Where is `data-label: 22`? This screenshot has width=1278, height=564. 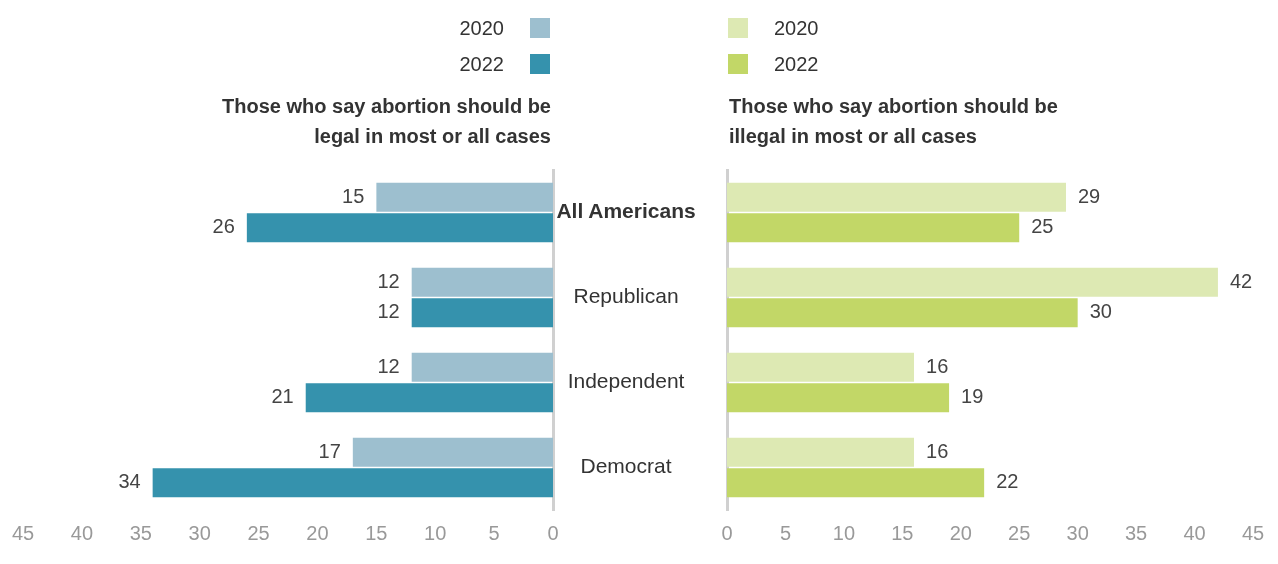 data-label: 22 is located at coordinates (1007, 481).